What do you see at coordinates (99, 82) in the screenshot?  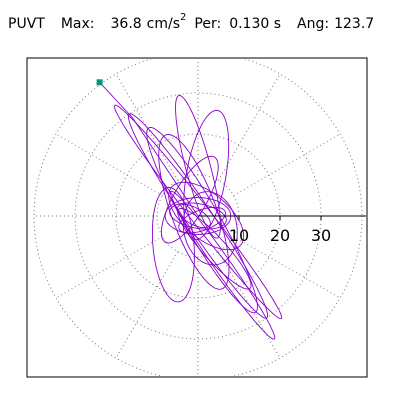 I see `start-marker` at bounding box center [99, 82].